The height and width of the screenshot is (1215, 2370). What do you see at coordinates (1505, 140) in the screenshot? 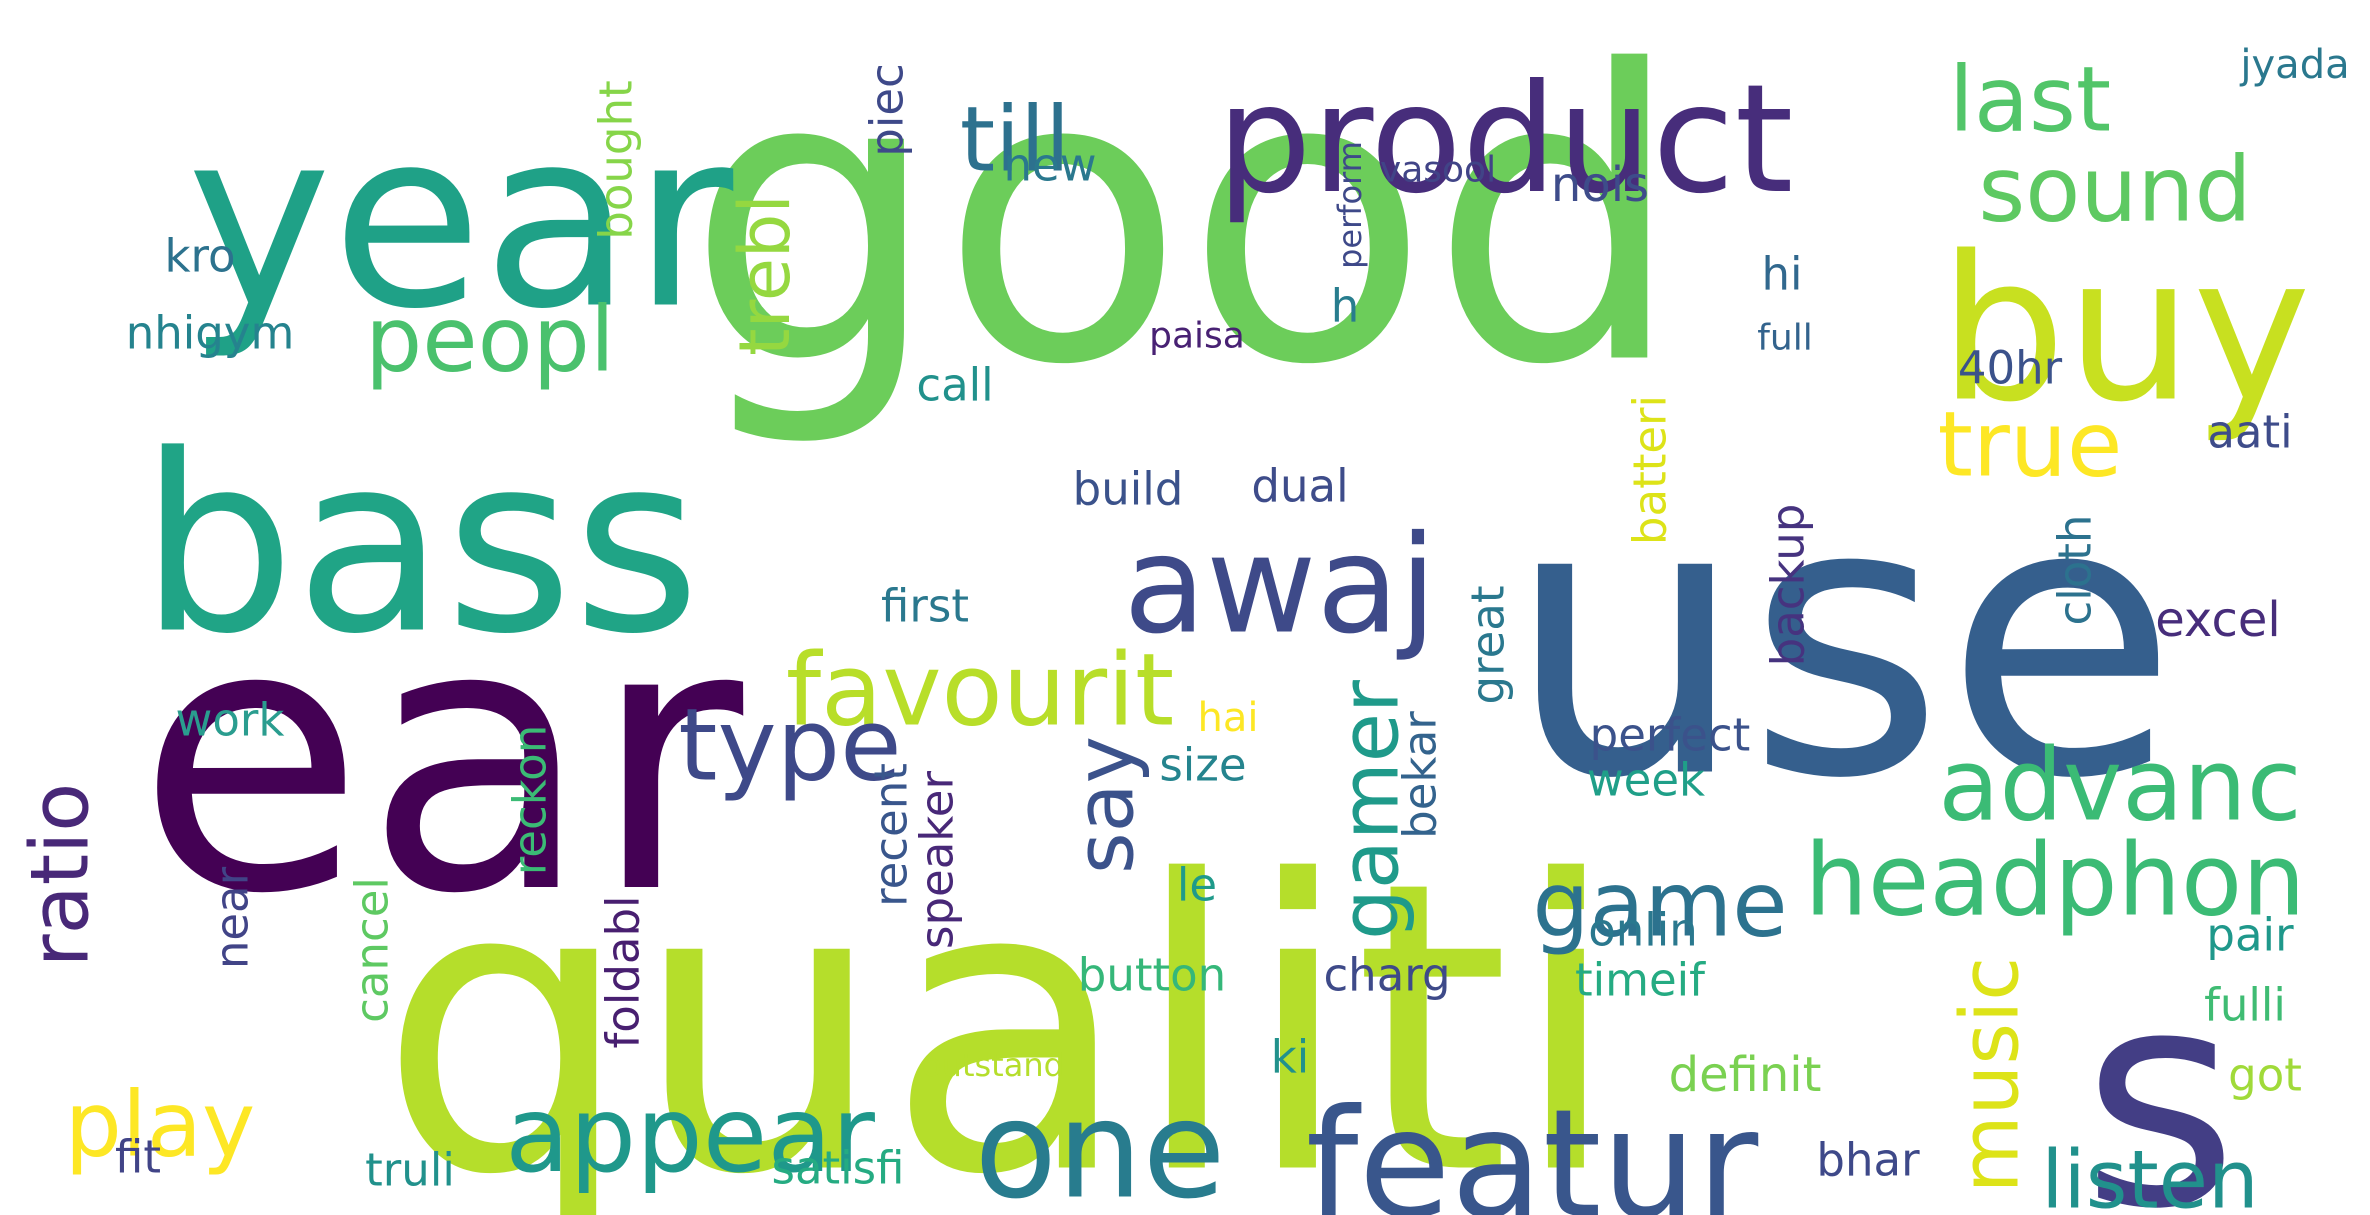
I see `word-product: product` at bounding box center [1505, 140].